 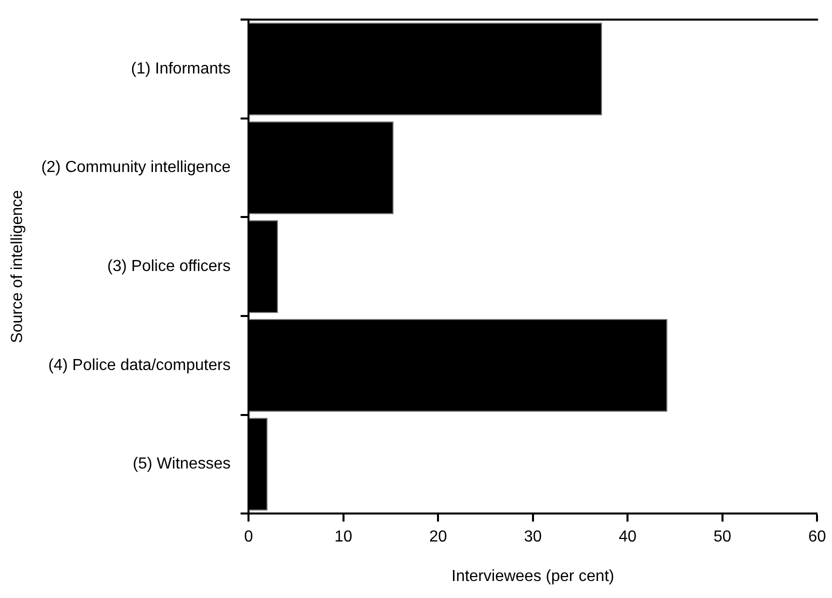 I want to click on y-axis-title: Source of intelligence, so click(x=17, y=267).